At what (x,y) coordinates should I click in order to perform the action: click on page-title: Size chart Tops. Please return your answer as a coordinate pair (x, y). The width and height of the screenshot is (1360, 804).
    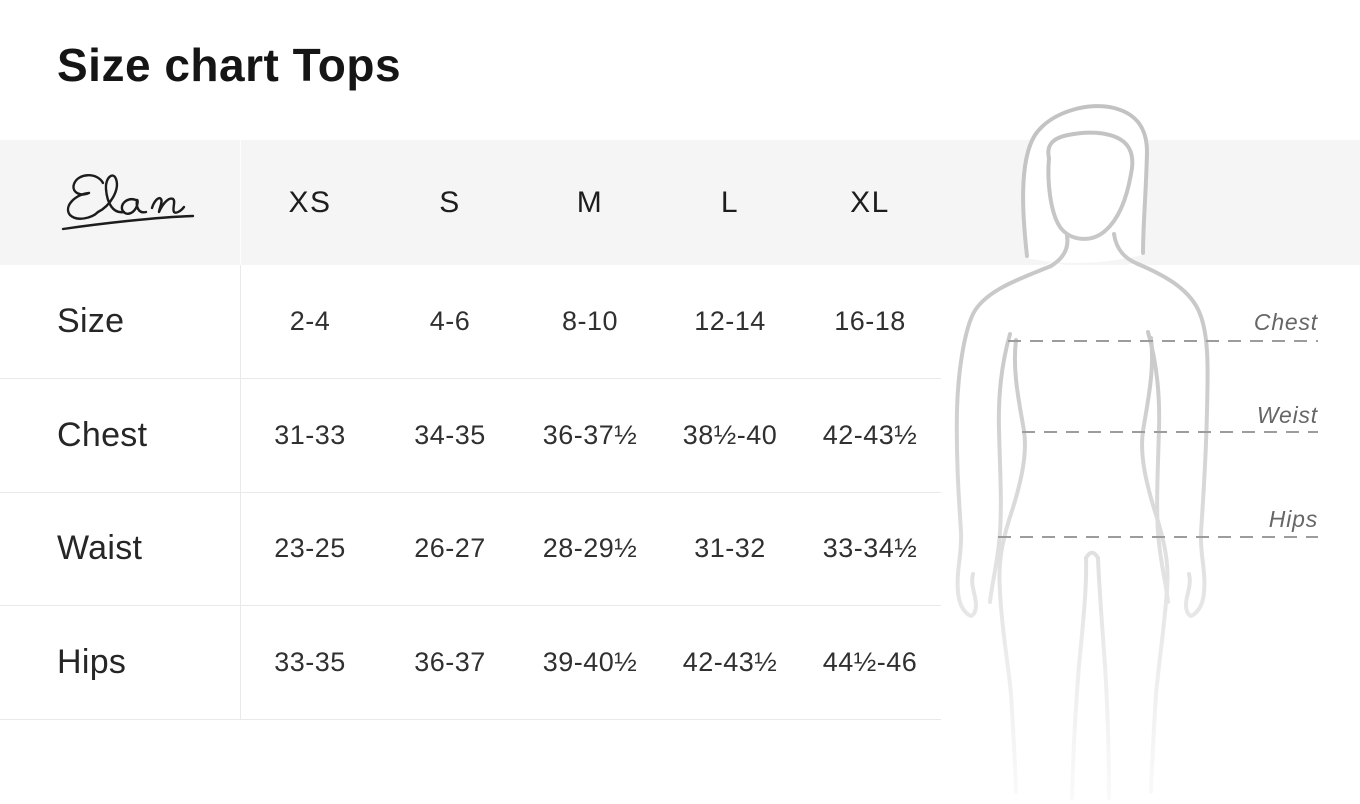
    Looking at the image, I should click on (229, 65).